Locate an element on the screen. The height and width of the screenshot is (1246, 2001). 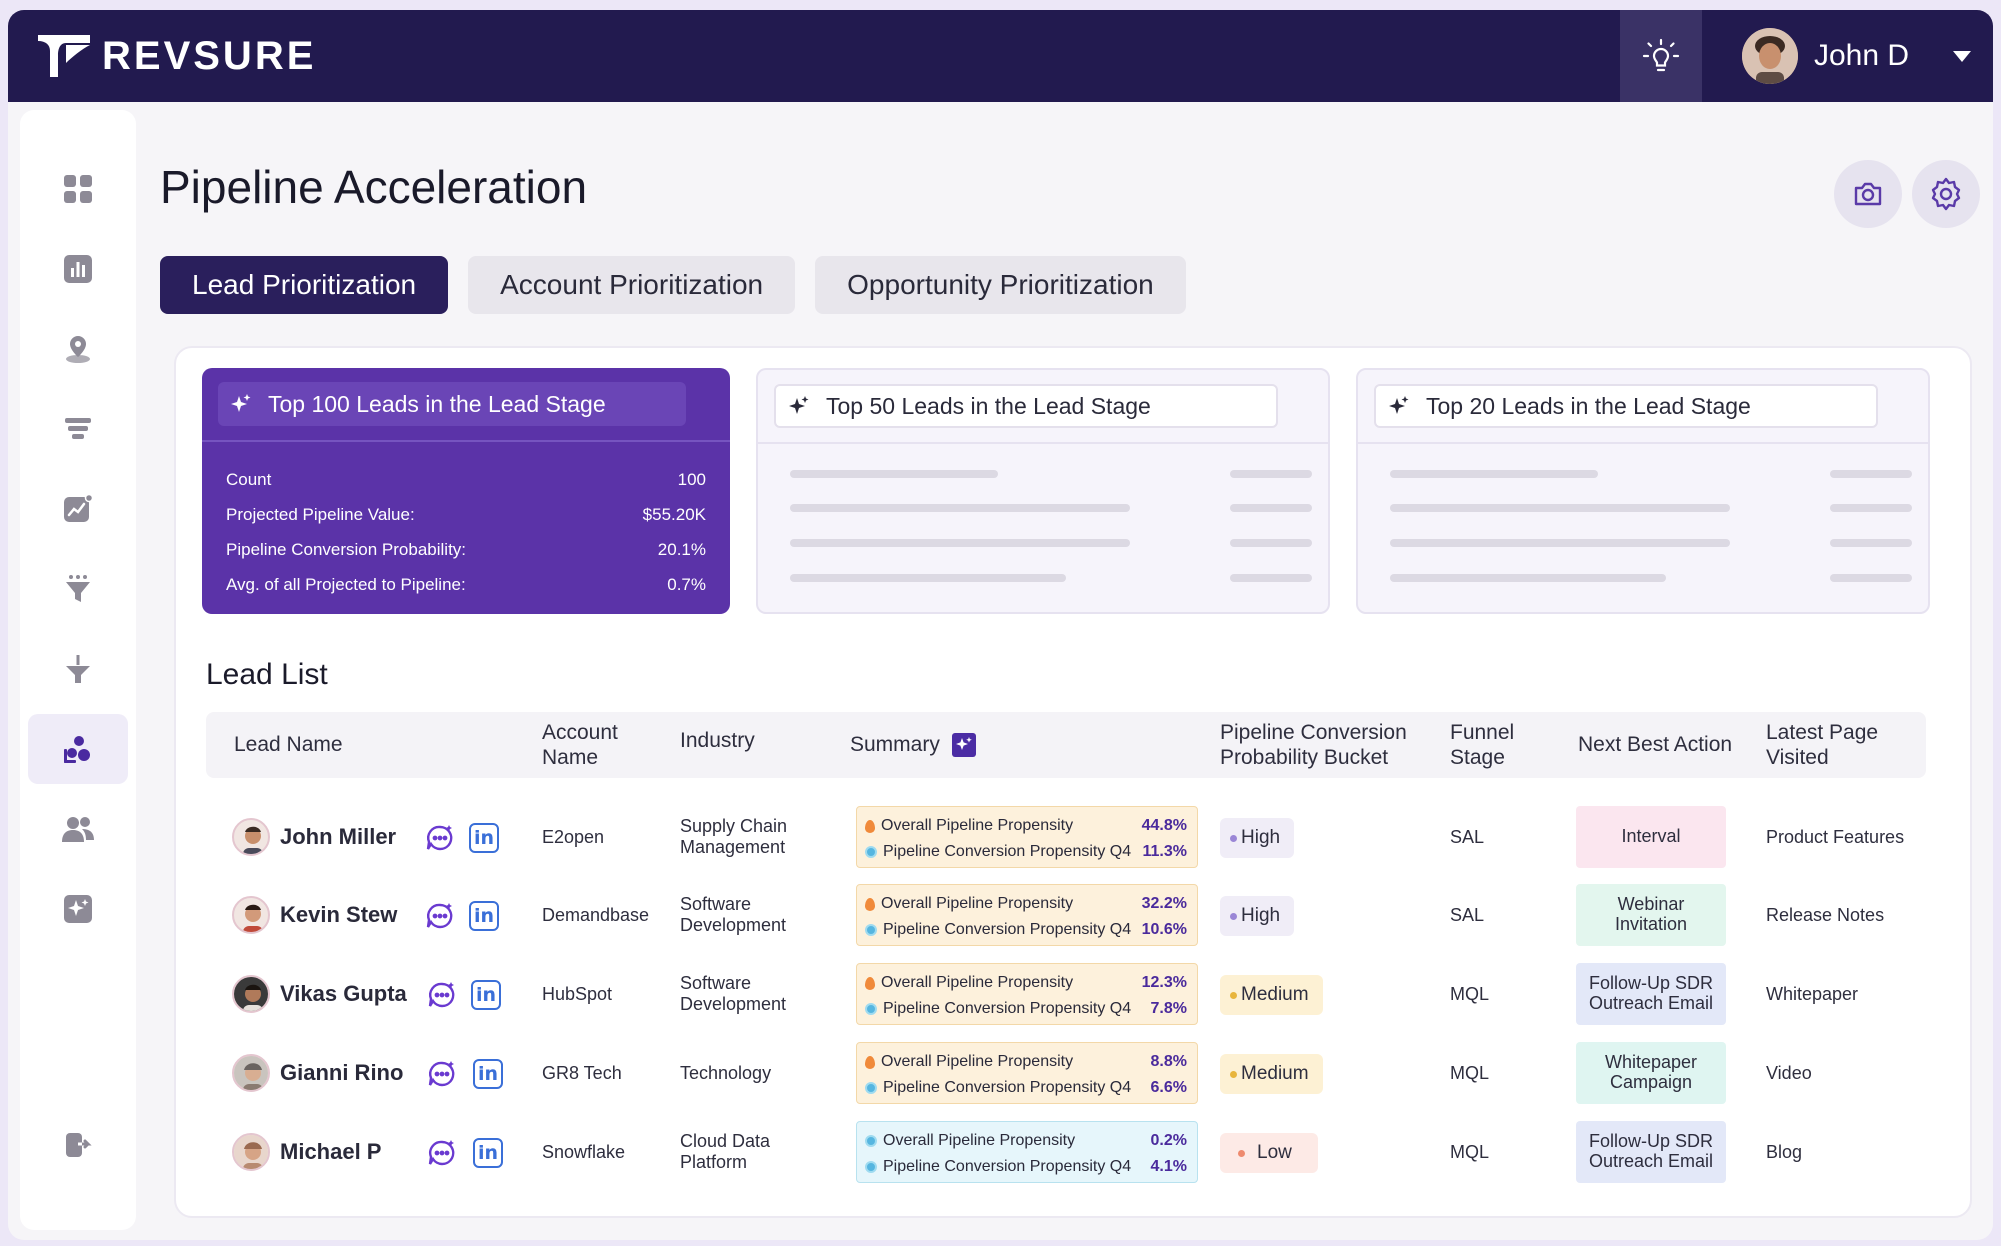
industry: Cloud Data Platform is located at coordinates (725, 1152).